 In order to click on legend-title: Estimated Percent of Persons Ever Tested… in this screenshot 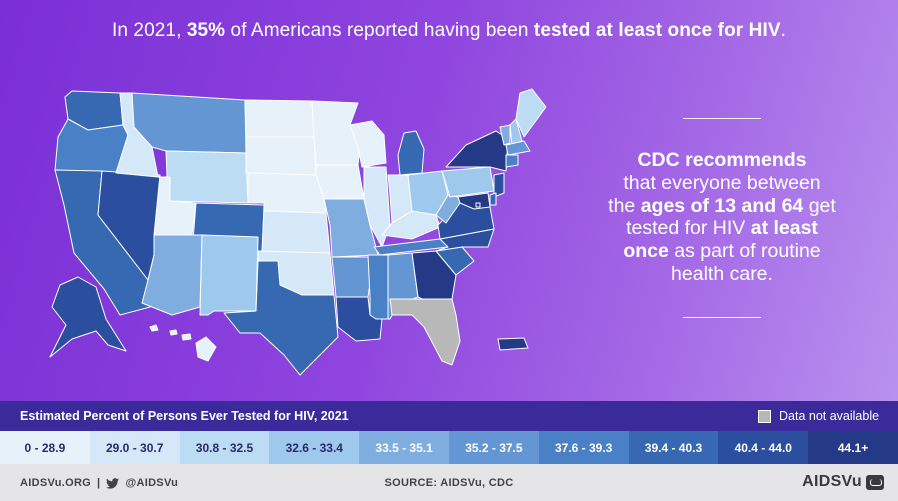, I will do `click(184, 416)`.